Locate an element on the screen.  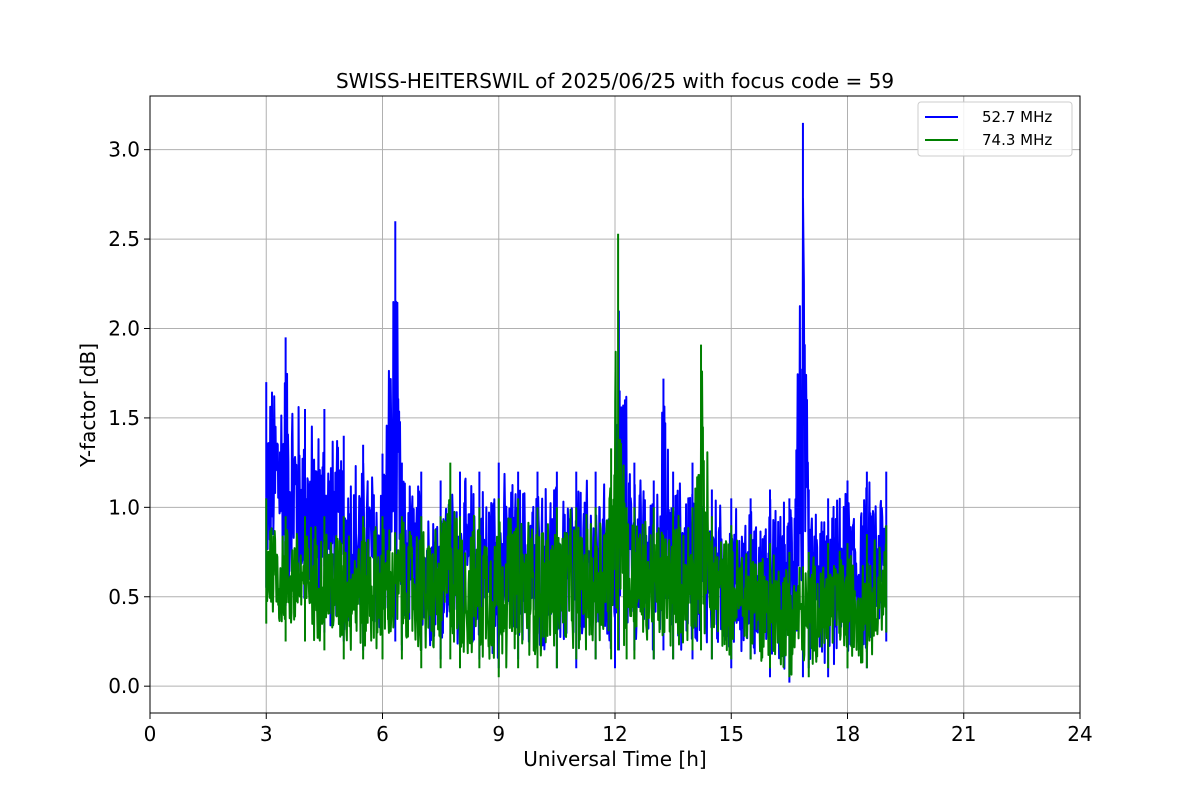
legend-label-series-0: 52.7 MHz is located at coordinates (1017, 117).